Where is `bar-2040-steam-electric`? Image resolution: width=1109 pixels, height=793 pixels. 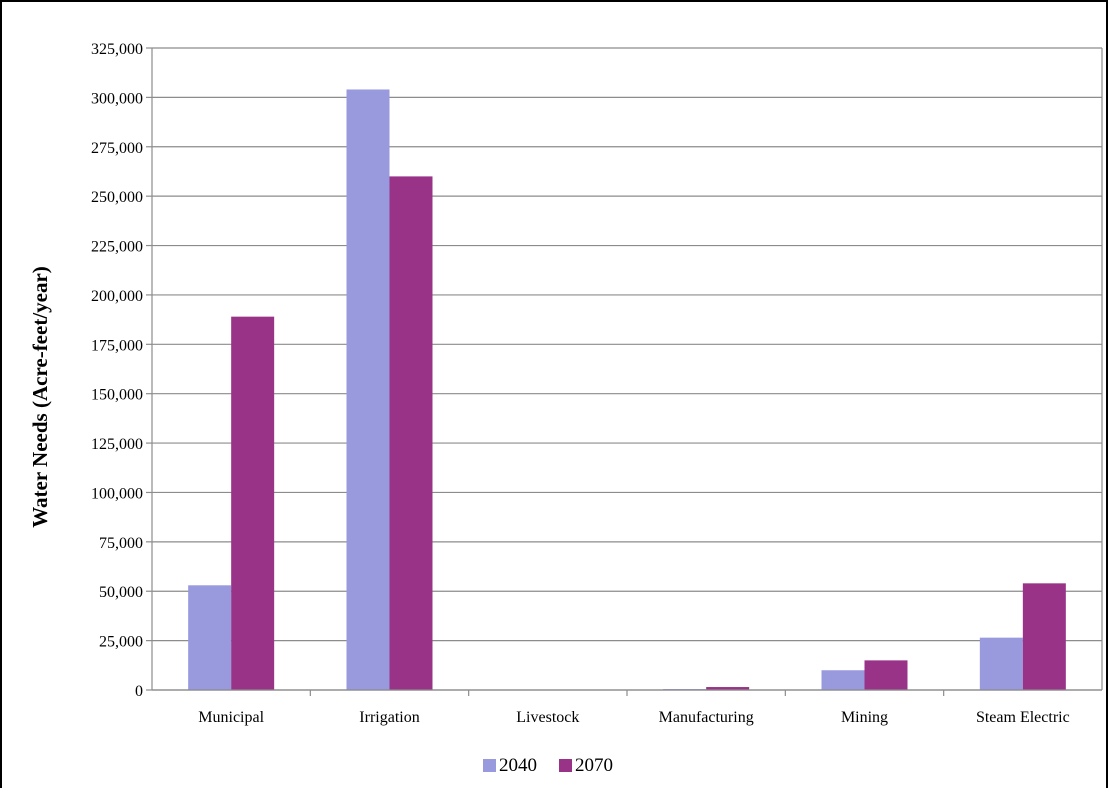 bar-2040-steam-electric is located at coordinates (1001, 663).